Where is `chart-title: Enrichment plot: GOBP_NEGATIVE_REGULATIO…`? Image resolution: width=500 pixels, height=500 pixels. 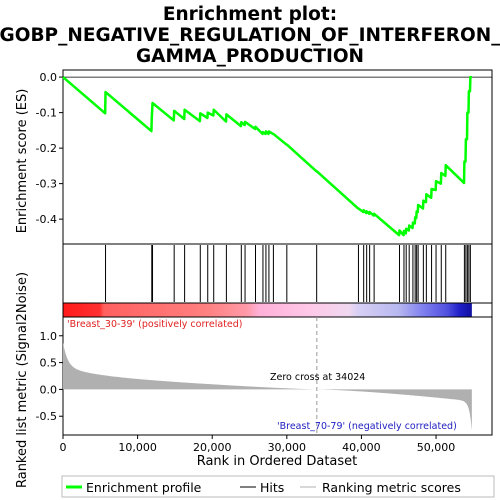 chart-title: Enrichment plot: GOBP_NEGATIVE_REGULATIO… is located at coordinates (250, 35).